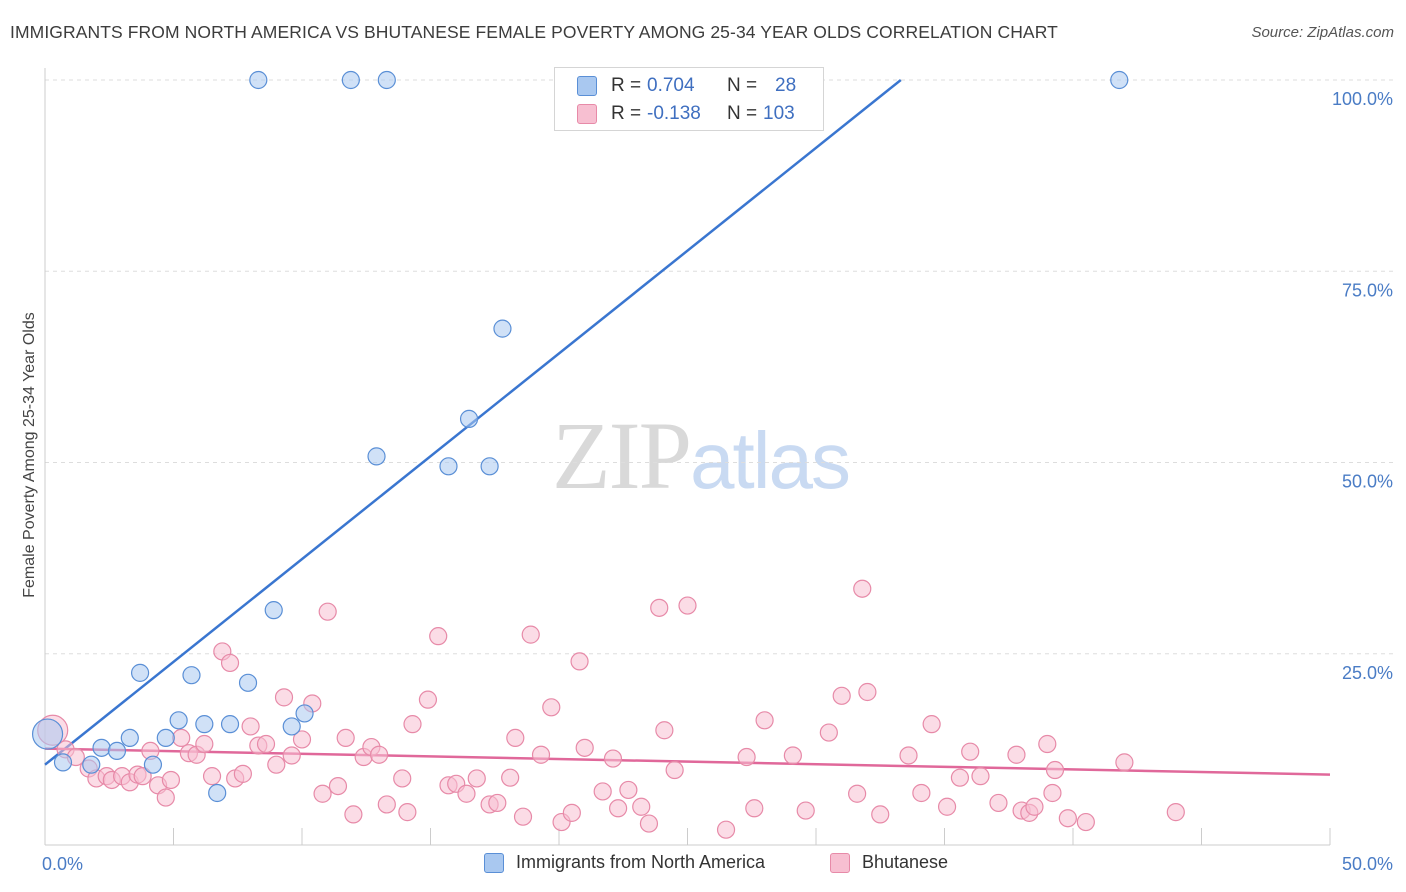  Describe the element at coordinates (1367, 673) in the screenshot. I see `y-tick-label: 25.0%` at that location.